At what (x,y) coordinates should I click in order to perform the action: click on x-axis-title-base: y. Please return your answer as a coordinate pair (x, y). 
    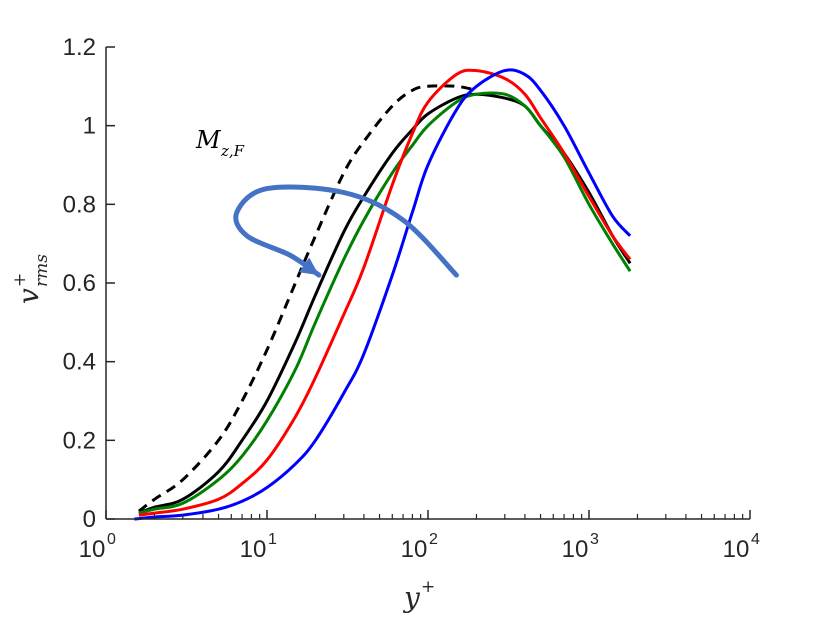
    Looking at the image, I should click on (411, 597).